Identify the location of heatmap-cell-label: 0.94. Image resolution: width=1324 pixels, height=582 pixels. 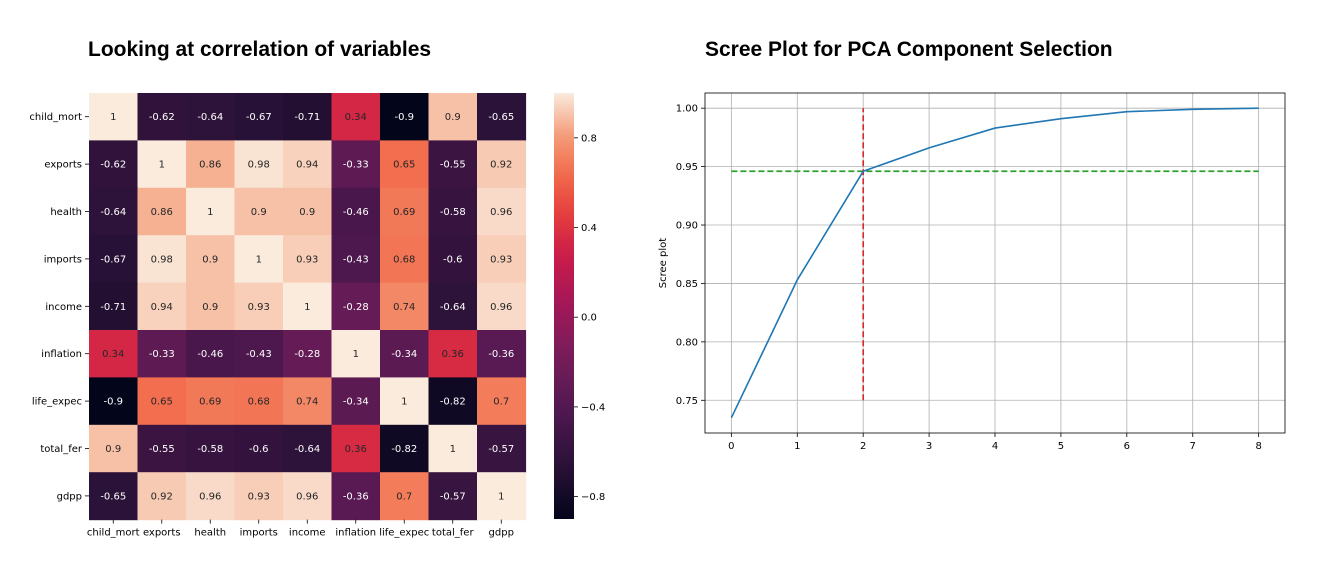
(162, 307).